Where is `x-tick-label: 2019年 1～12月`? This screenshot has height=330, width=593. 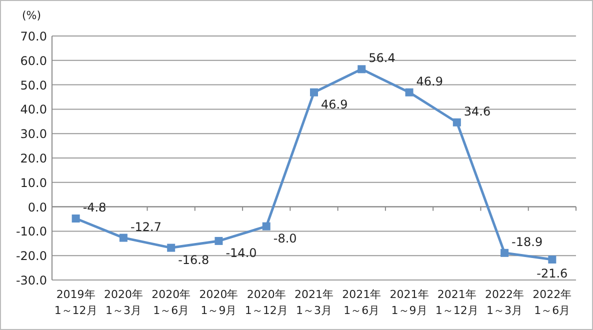 x-tick-label: 2019年 1～12月 is located at coordinates (76, 302).